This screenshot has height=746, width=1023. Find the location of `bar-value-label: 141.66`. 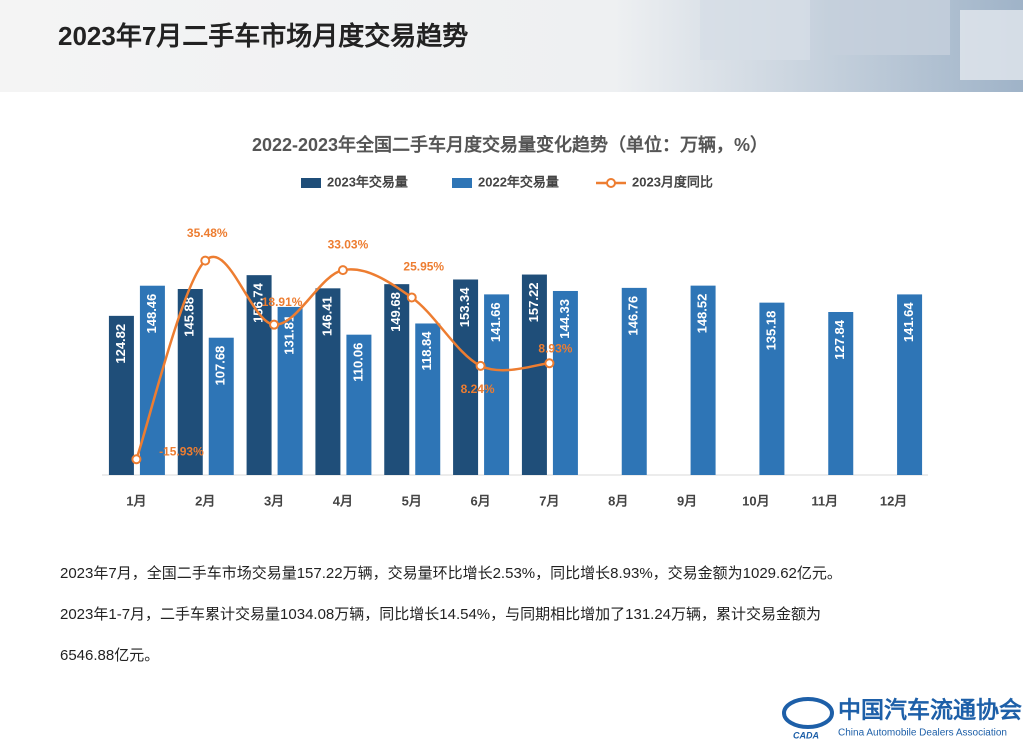

bar-value-label: 141.66 is located at coordinates (495, 322).